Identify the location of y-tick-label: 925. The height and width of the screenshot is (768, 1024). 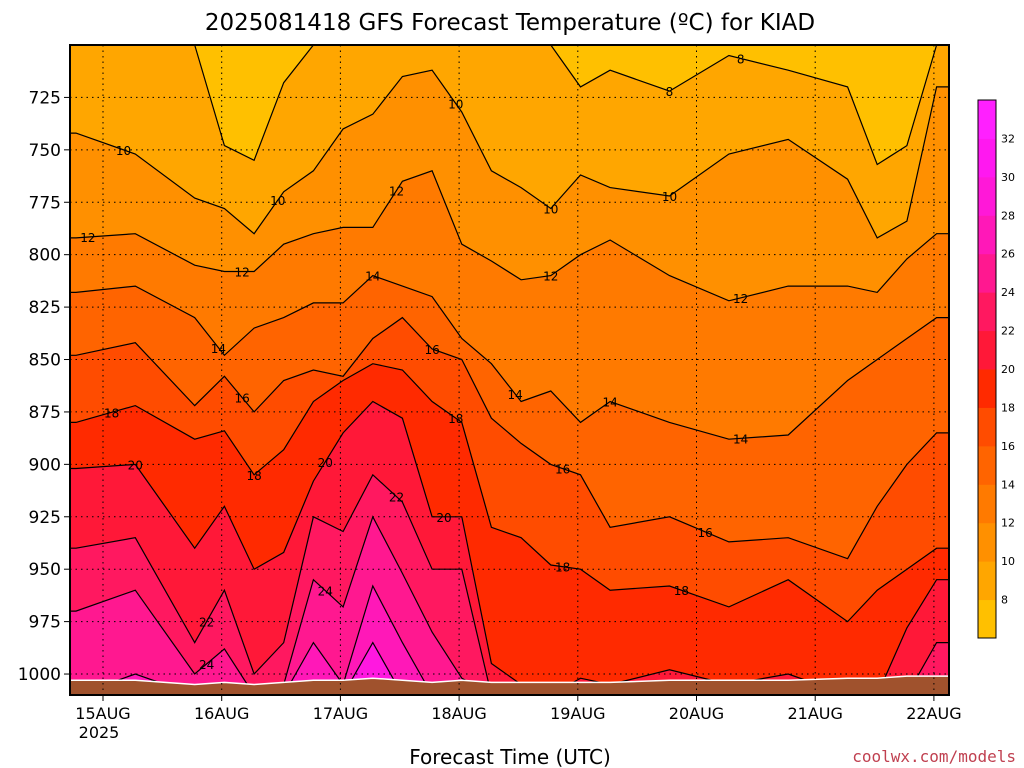
(45, 518).